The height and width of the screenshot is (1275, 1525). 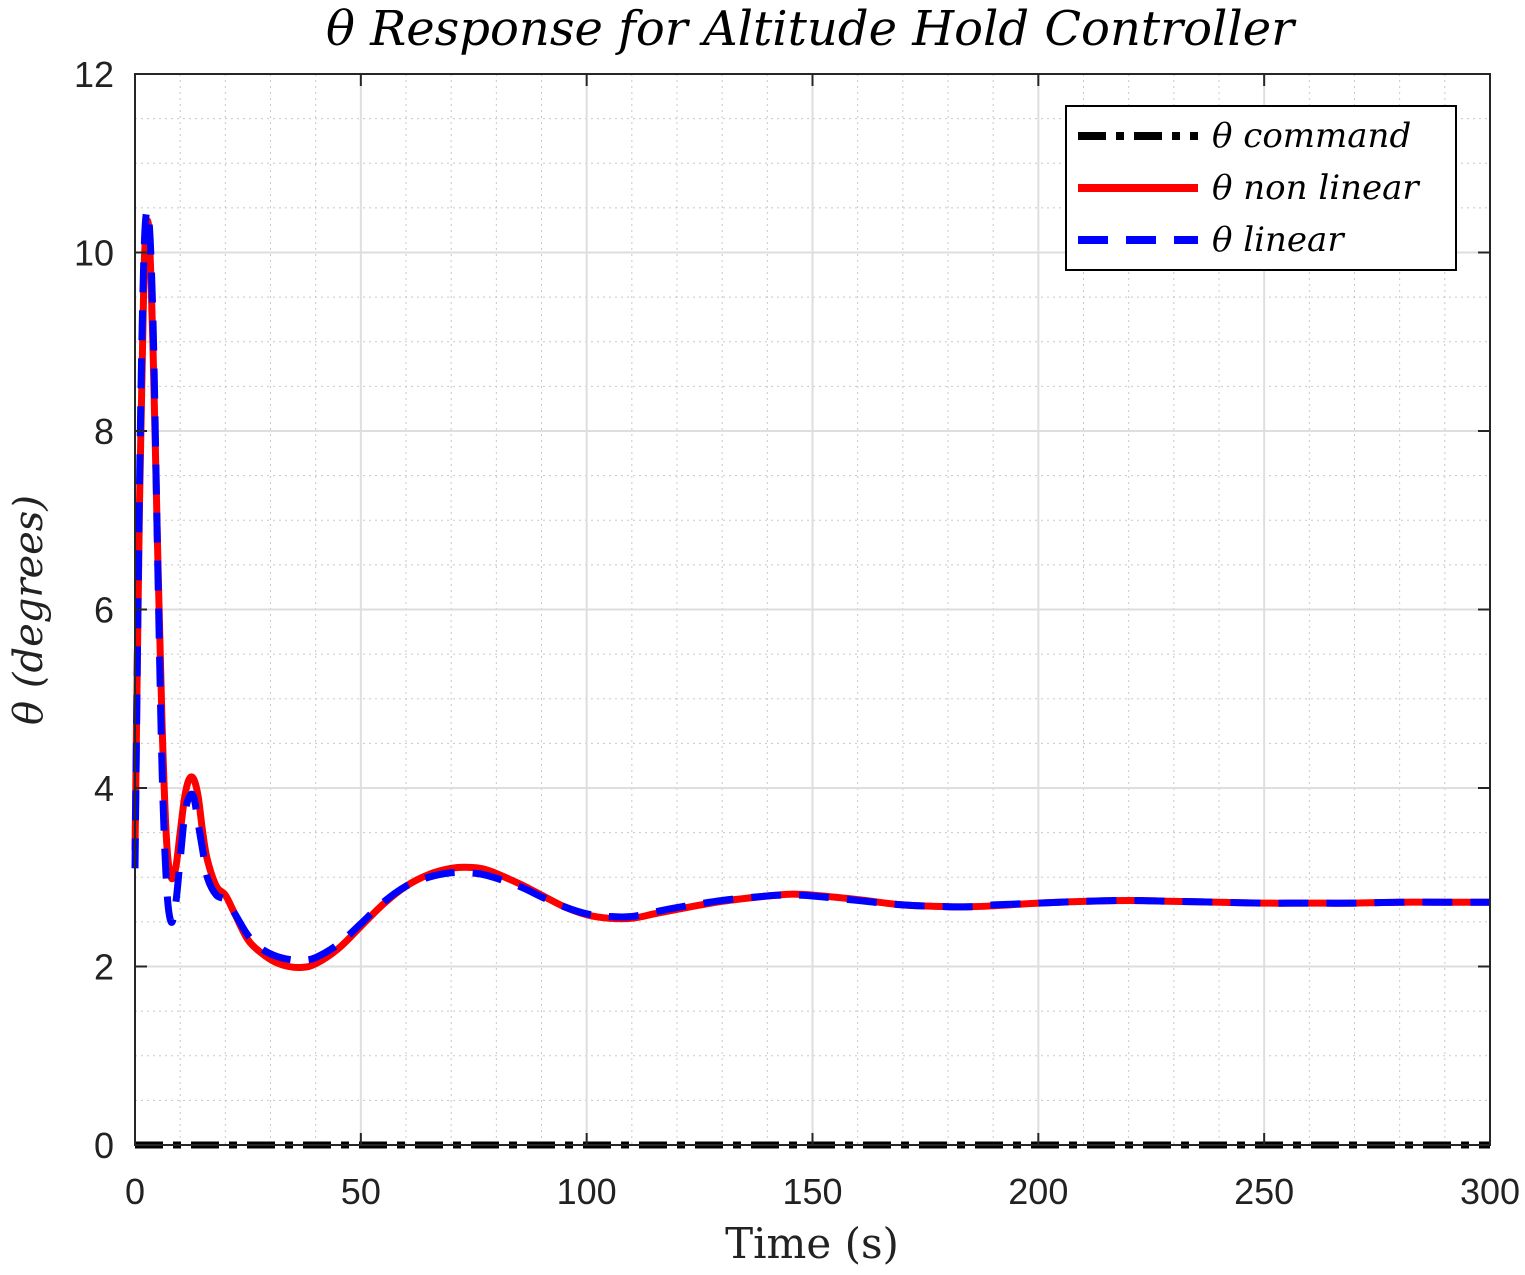 I want to click on x-tick-label: 0, so click(x=135, y=1191).